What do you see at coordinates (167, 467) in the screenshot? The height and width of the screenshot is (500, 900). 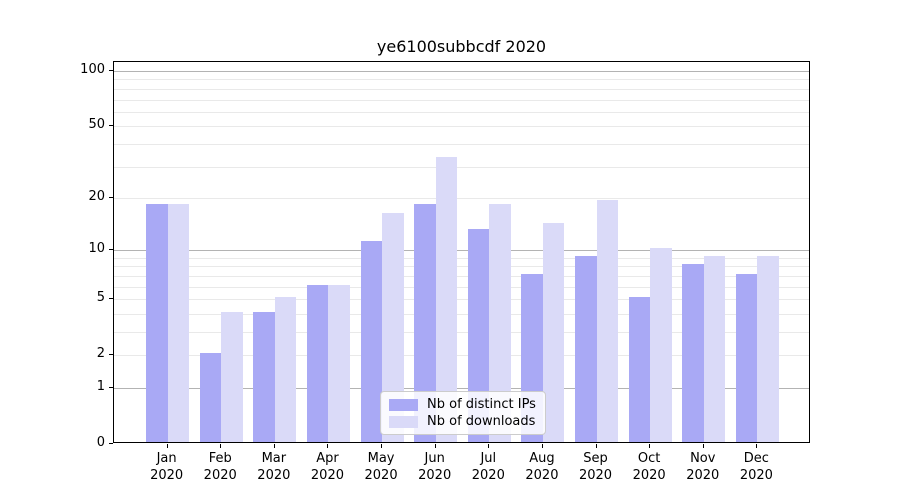 I see `x-tick-label: Jan 2020` at bounding box center [167, 467].